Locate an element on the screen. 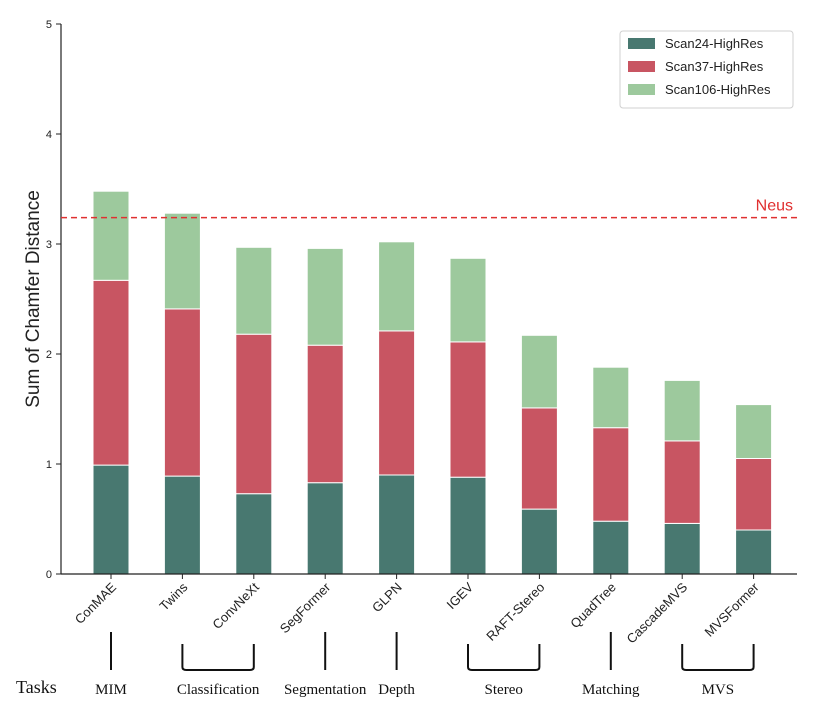  x-tick-label: ConMAE is located at coordinates (96, 603).